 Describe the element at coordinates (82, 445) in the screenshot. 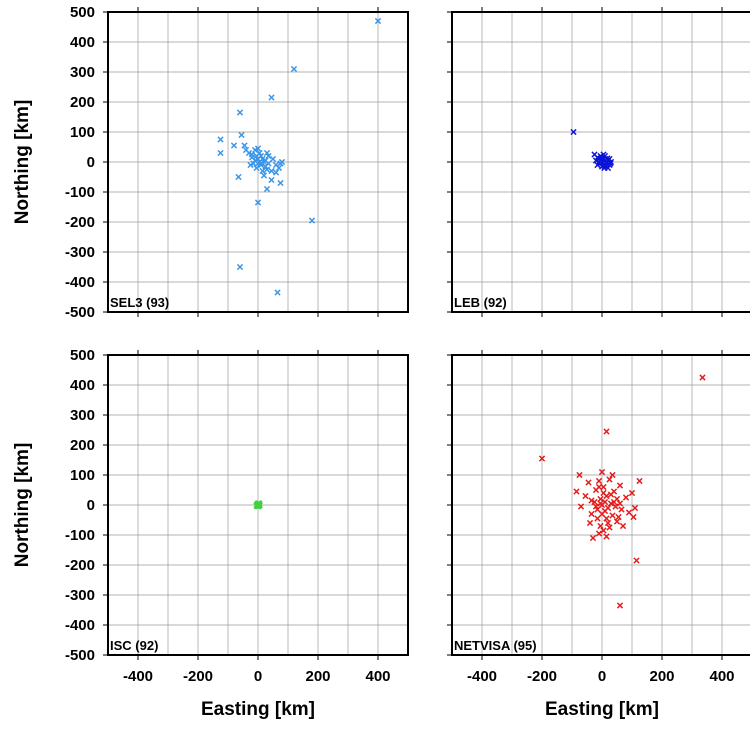

I see `y-tick-label: 200` at that location.